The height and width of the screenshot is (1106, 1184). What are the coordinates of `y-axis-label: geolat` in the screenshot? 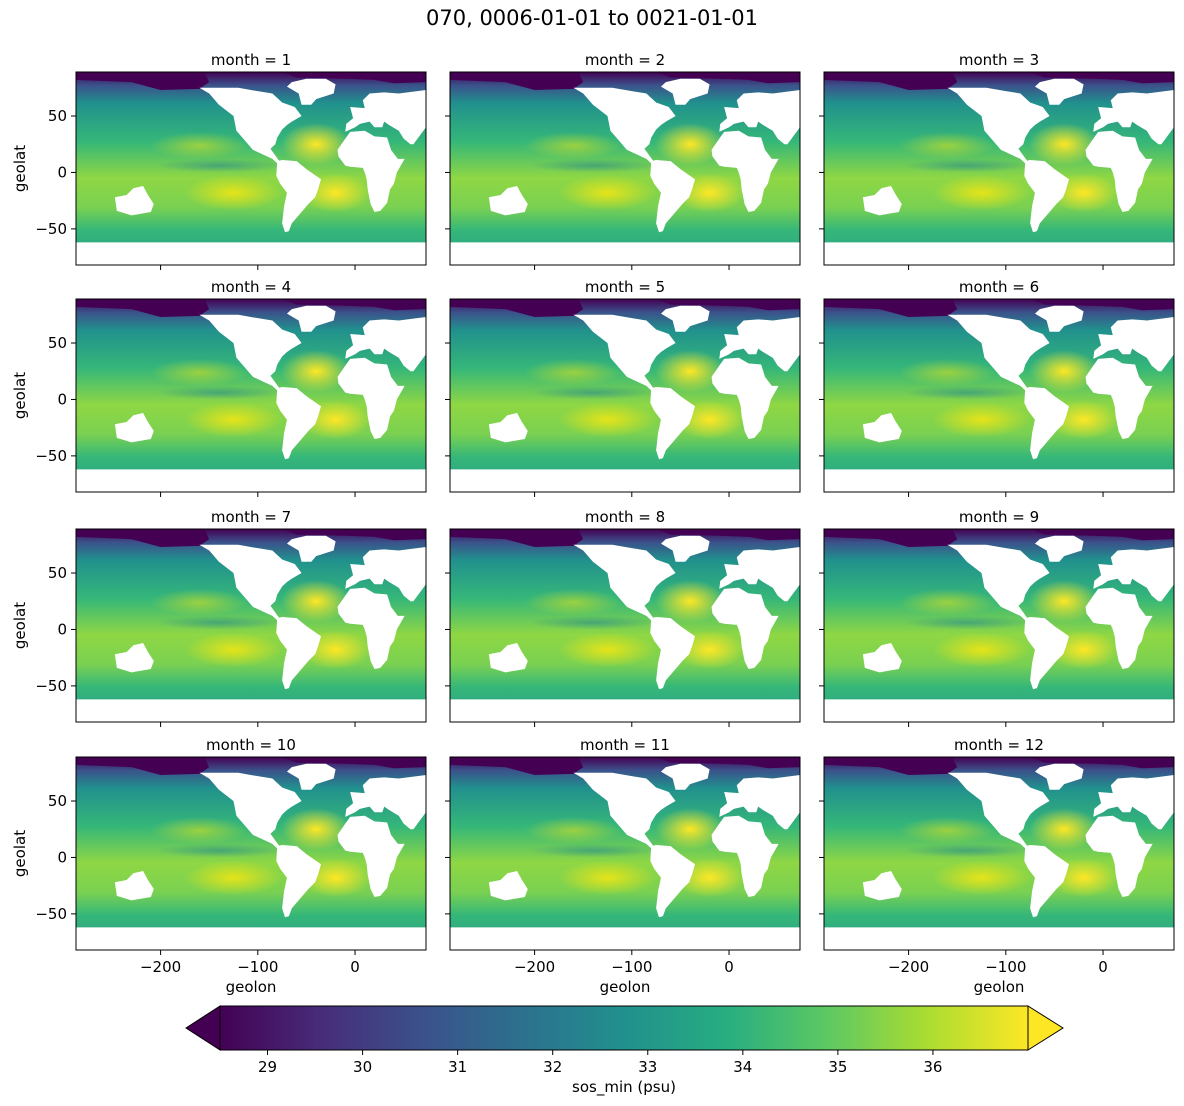 It's located at (20, 168).